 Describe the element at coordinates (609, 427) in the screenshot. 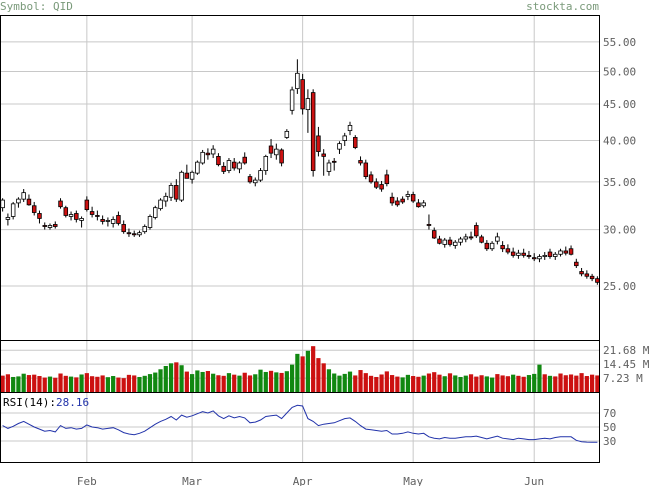

I see `rsi-tick-label: 50` at that location.